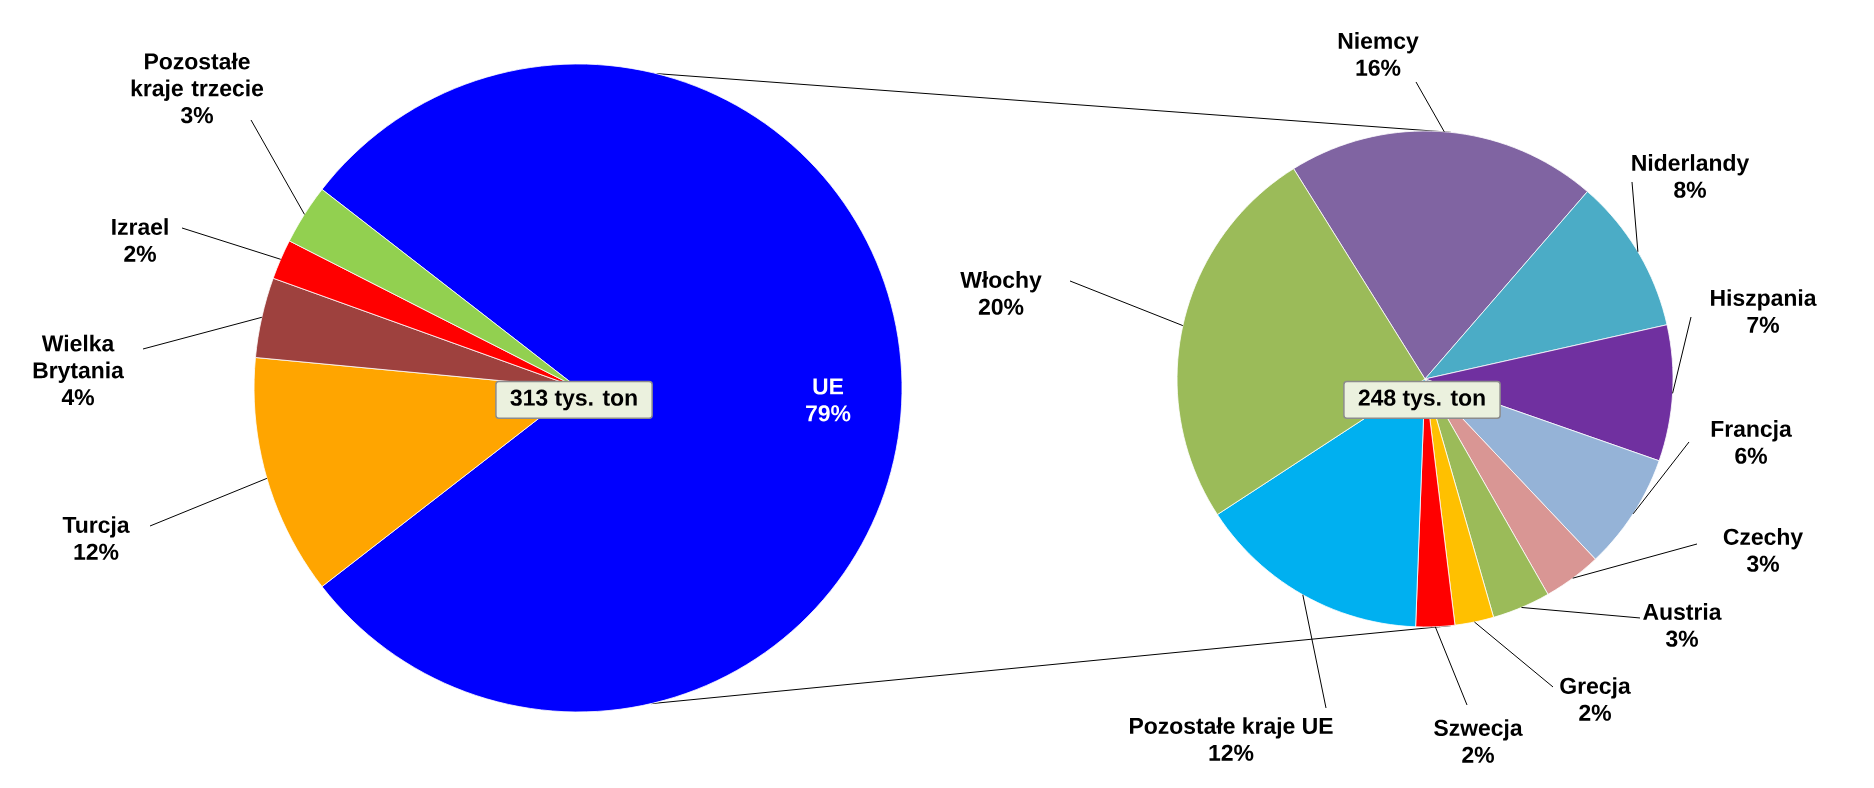  What do you see at coordinates (1682, 611) in the screenshot?
I see `slice-label: Austria` at bounding box center [1682, 611].